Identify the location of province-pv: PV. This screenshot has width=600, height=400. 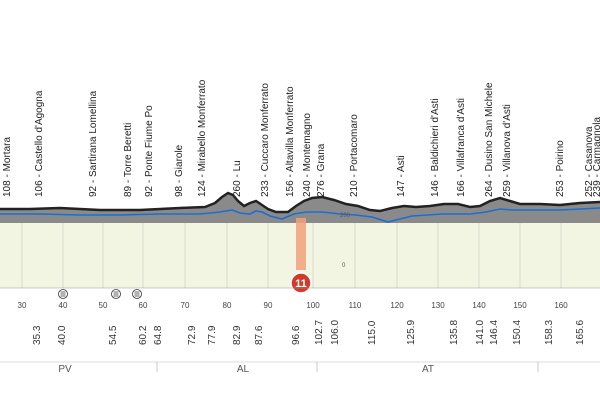
(65, 369).